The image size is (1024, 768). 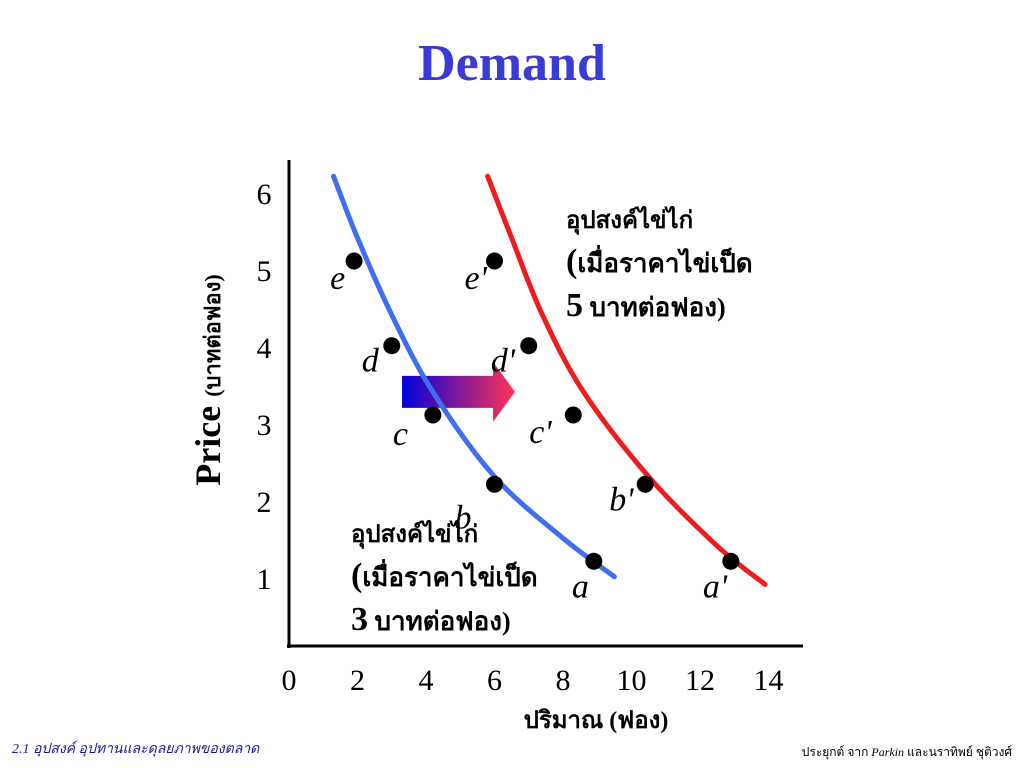 I want to click on curve-annotation-line: 5 บาทต่อฟอง), so click(x=646, y=305).